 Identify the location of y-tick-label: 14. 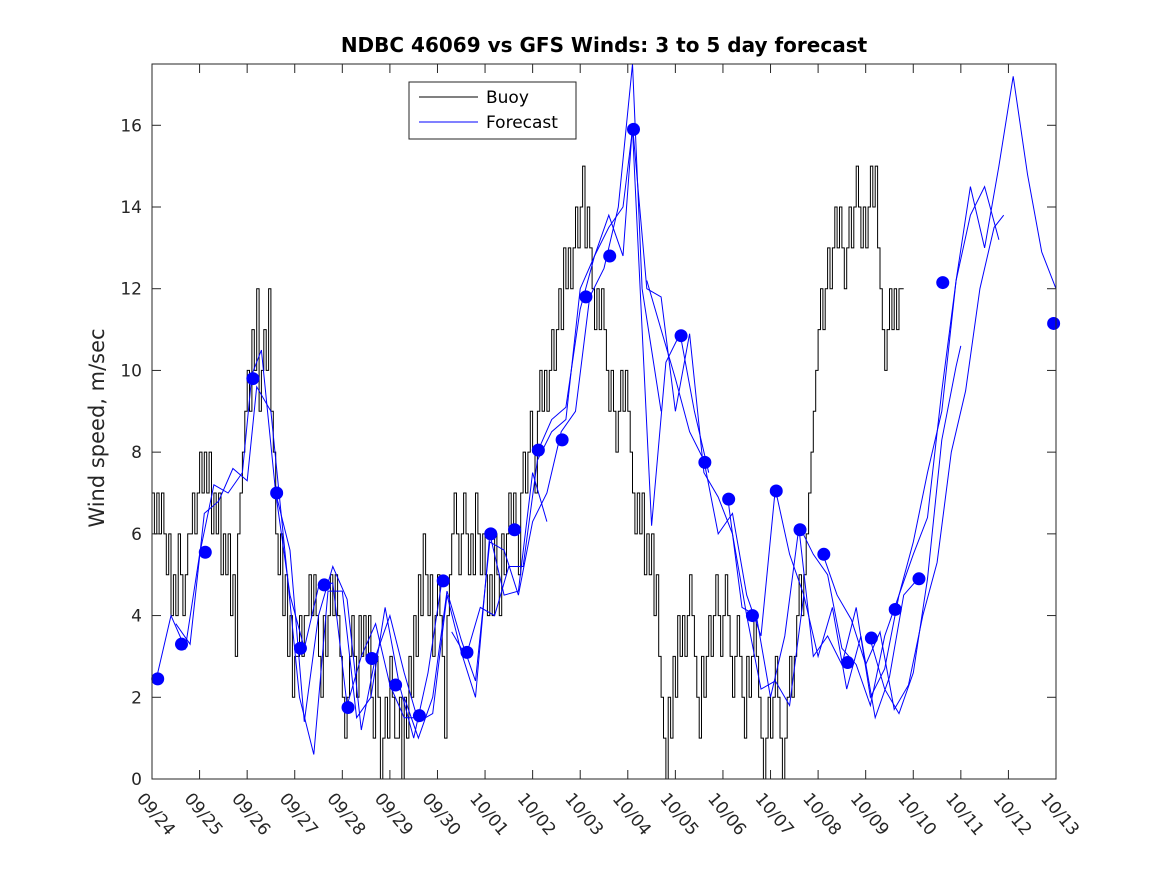
(131, 208).